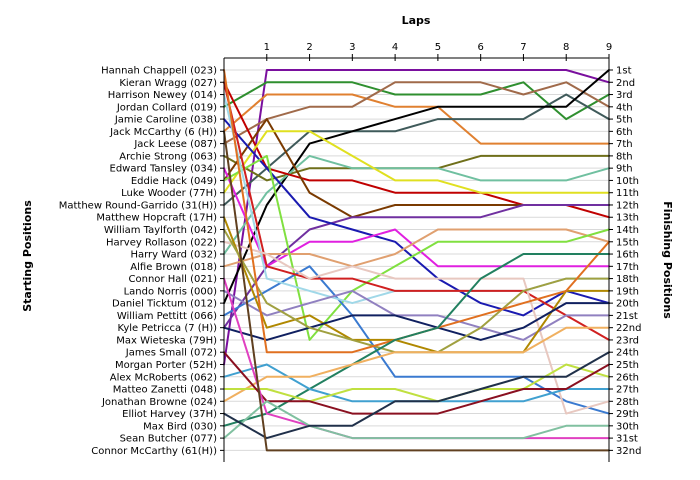 This screenshot has width=700, height=480. Describe the element at coordinates (627, 414) in the screenshot. I see `finishing-label-29: 29th` at that location.